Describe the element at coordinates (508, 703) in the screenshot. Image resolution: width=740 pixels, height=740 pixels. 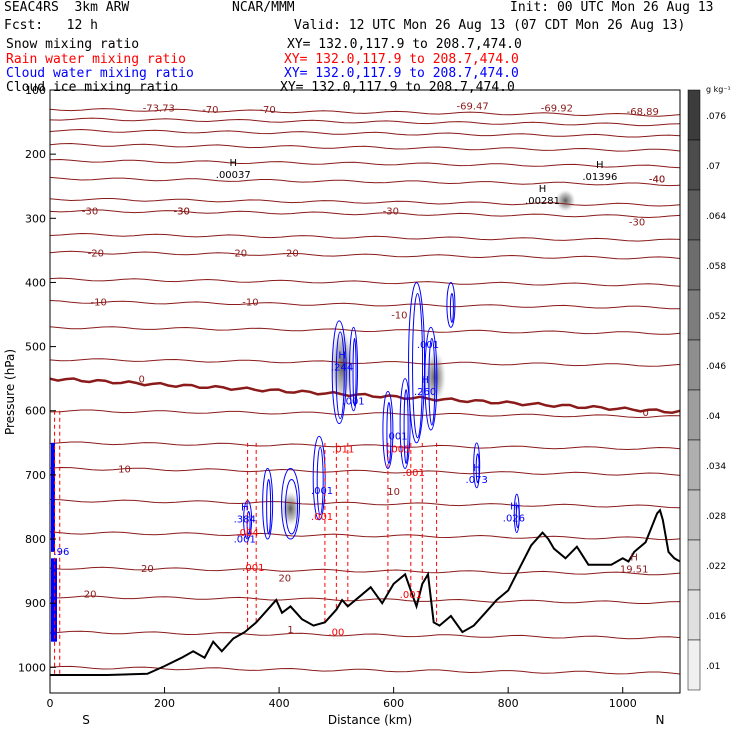
I see `x-tick-label-4: 800` at that location.